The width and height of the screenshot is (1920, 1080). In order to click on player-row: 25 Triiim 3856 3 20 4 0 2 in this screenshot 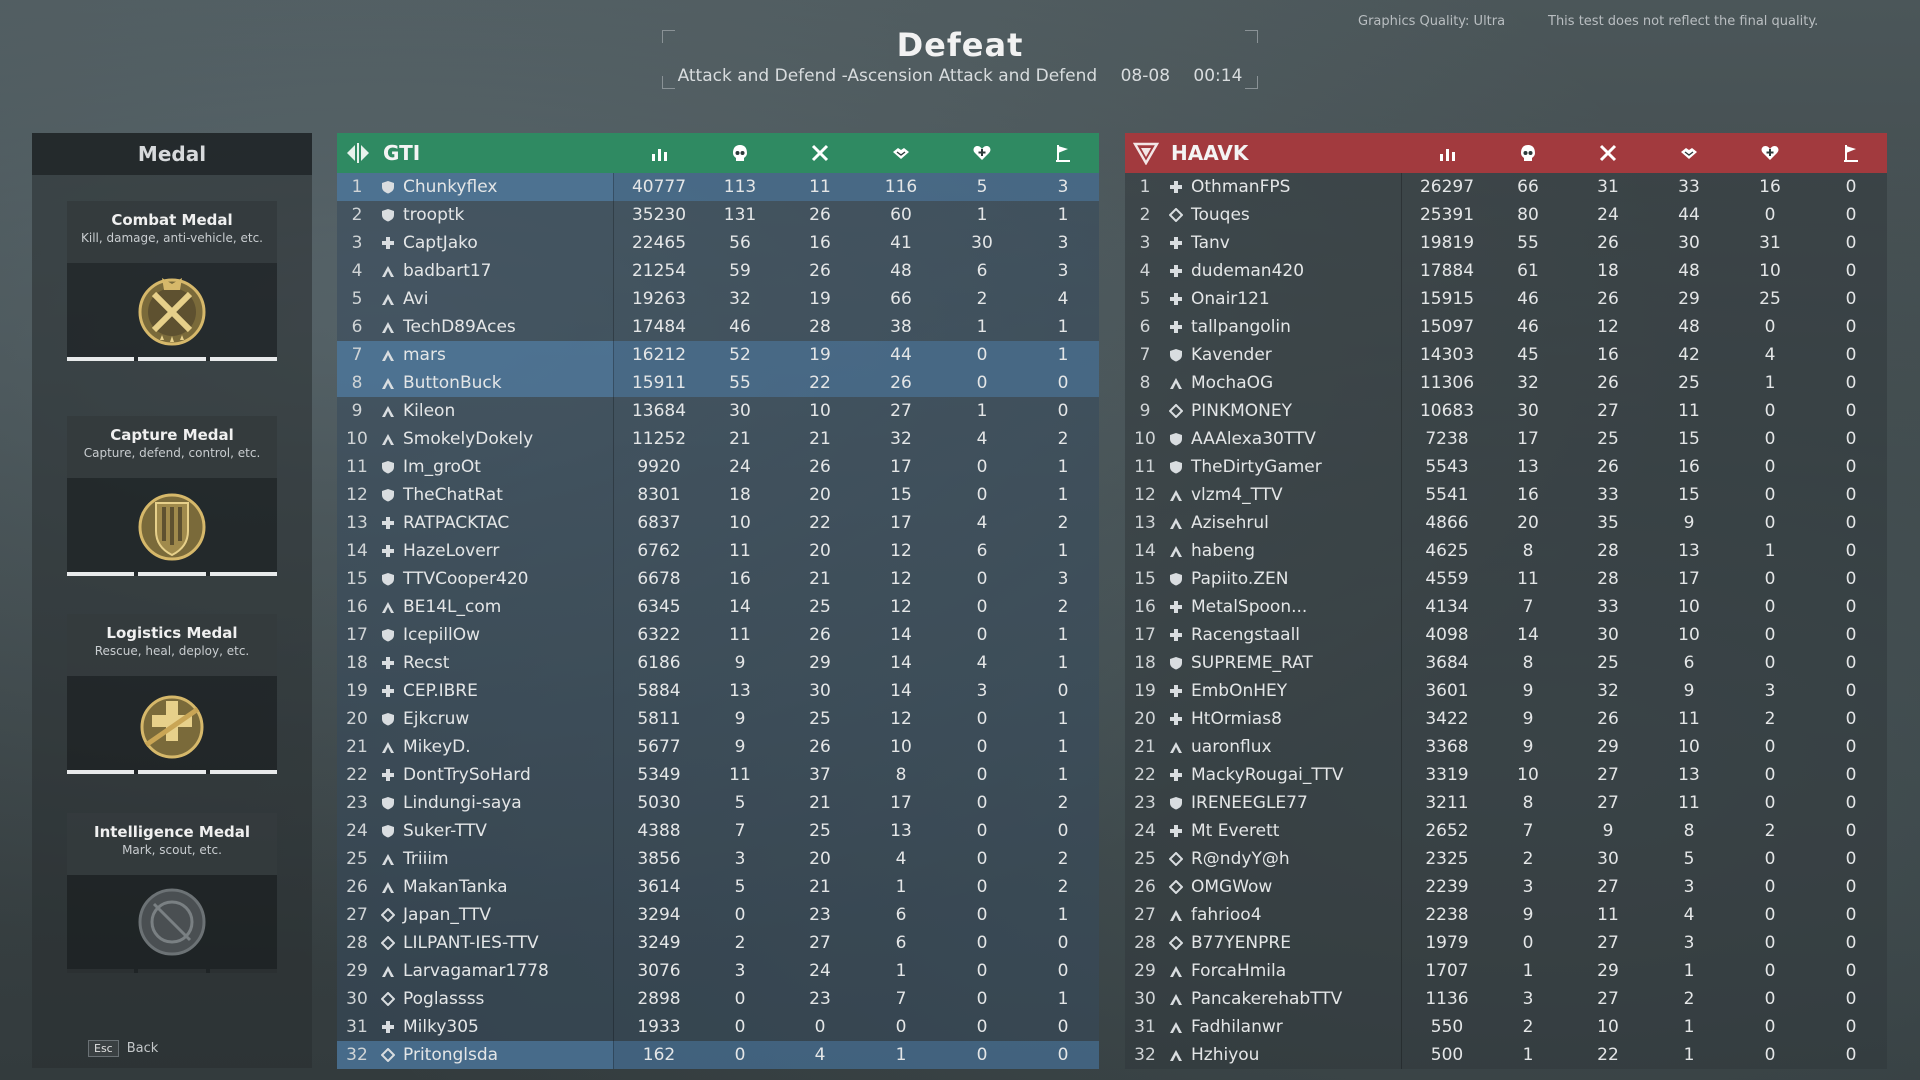, I will do `click(718, 859)`.